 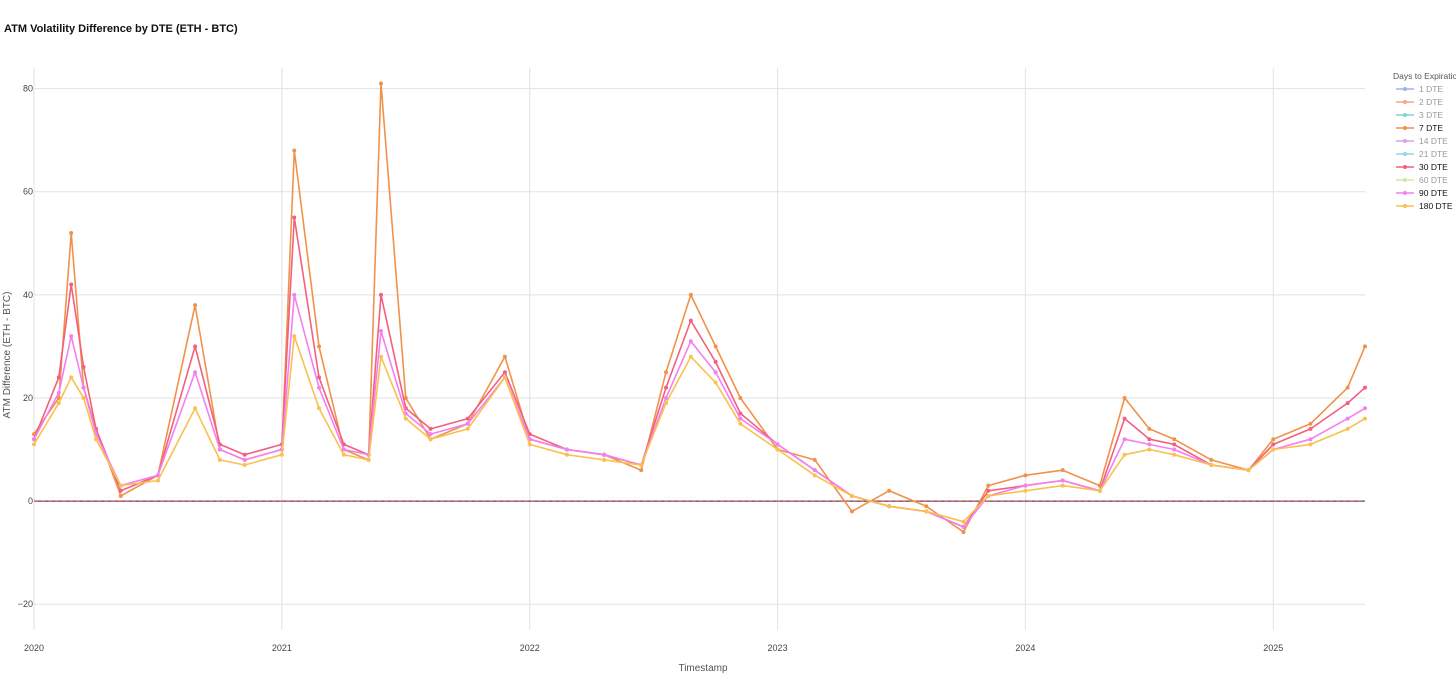 I want to click on legend-item: 1 DTE, so click(x=1419, y=89).